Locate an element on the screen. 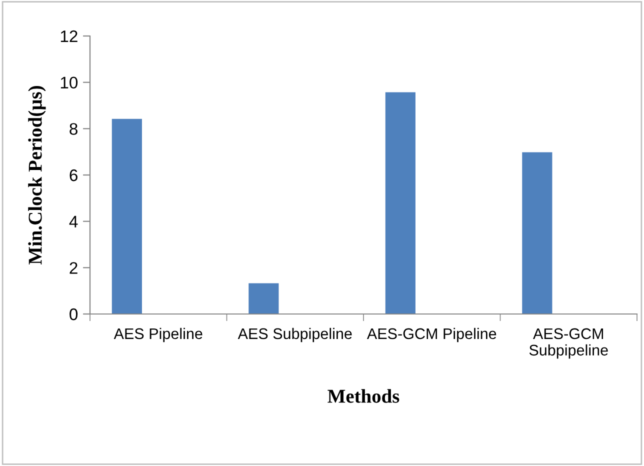 This screenshot has height=466, width=644. y-tick-label: 12 is located at coordinates (69, 36).